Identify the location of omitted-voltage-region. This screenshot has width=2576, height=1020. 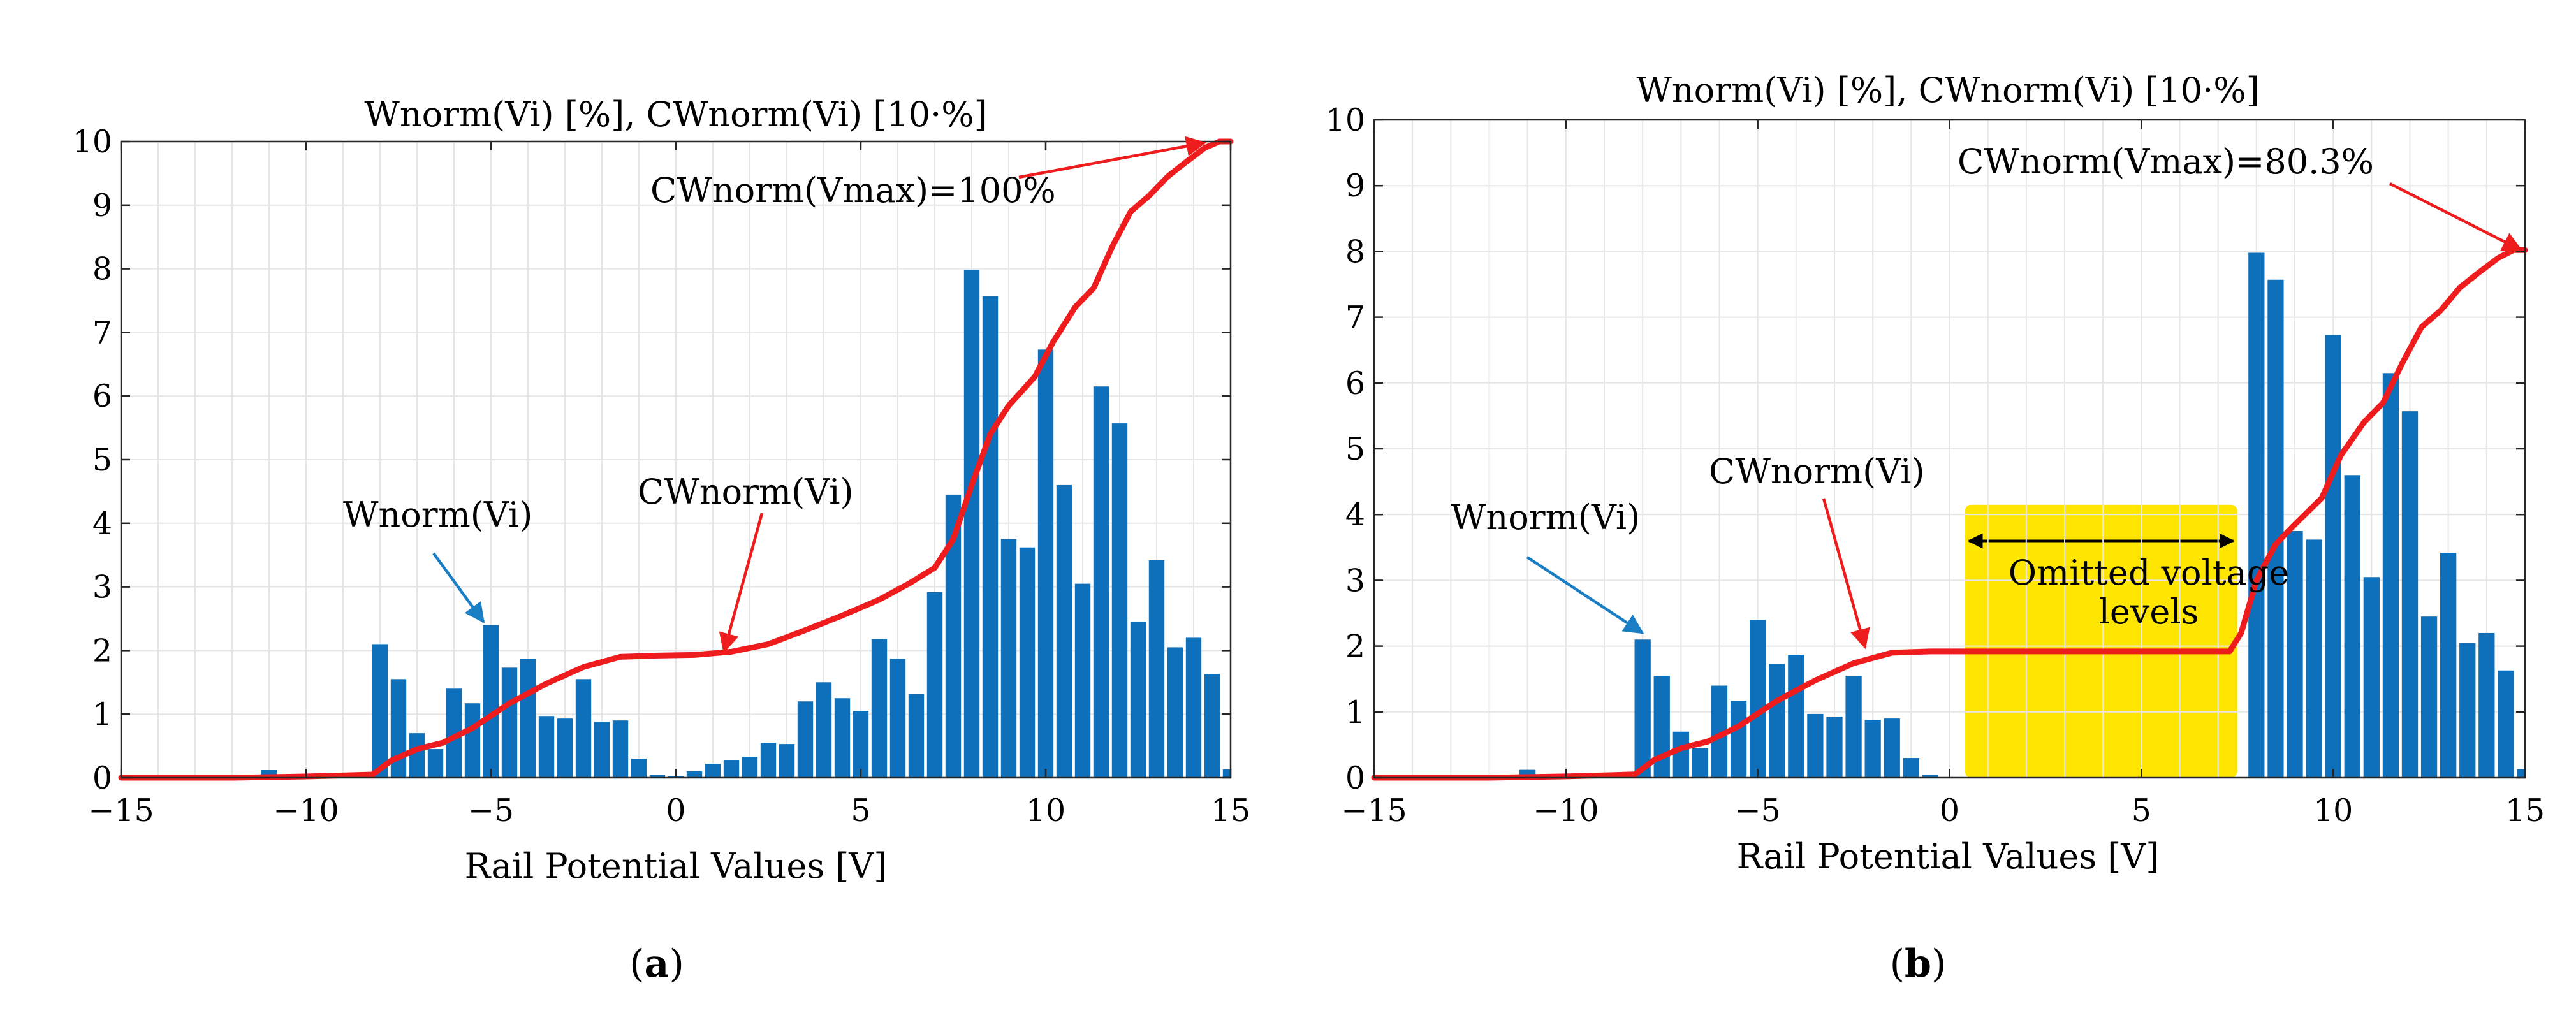
(2101, 641).